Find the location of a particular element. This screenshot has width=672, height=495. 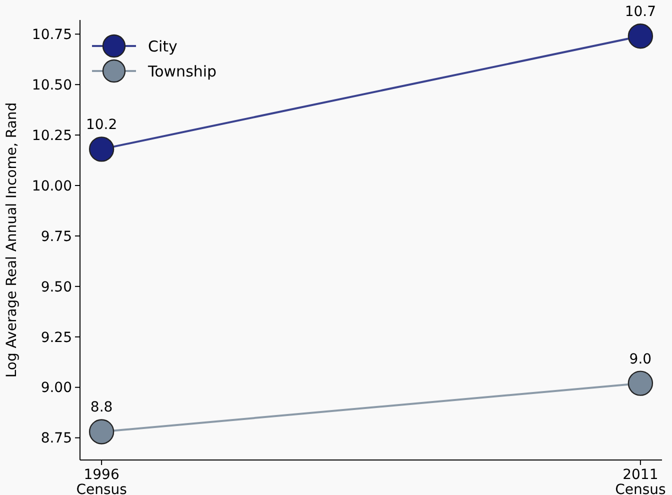

y-tick-label: 9.25 is located at coordinates (56, 338).